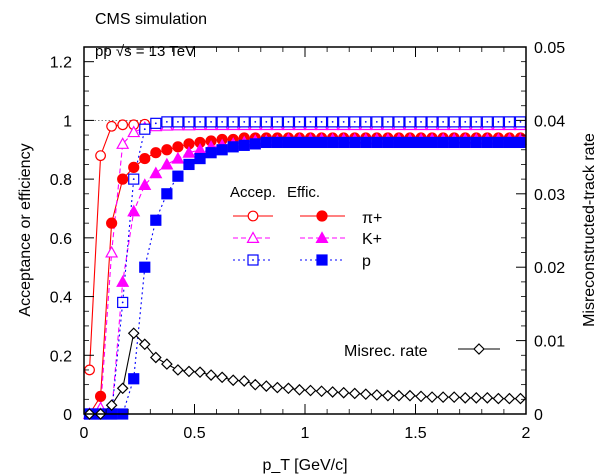 The height and width of the screenshot is (476, 598). What do you see at coordinates (61, 298) in the screenshot?
I see `y-tick-label-2: 0.4` at bounding box center [61, 298].